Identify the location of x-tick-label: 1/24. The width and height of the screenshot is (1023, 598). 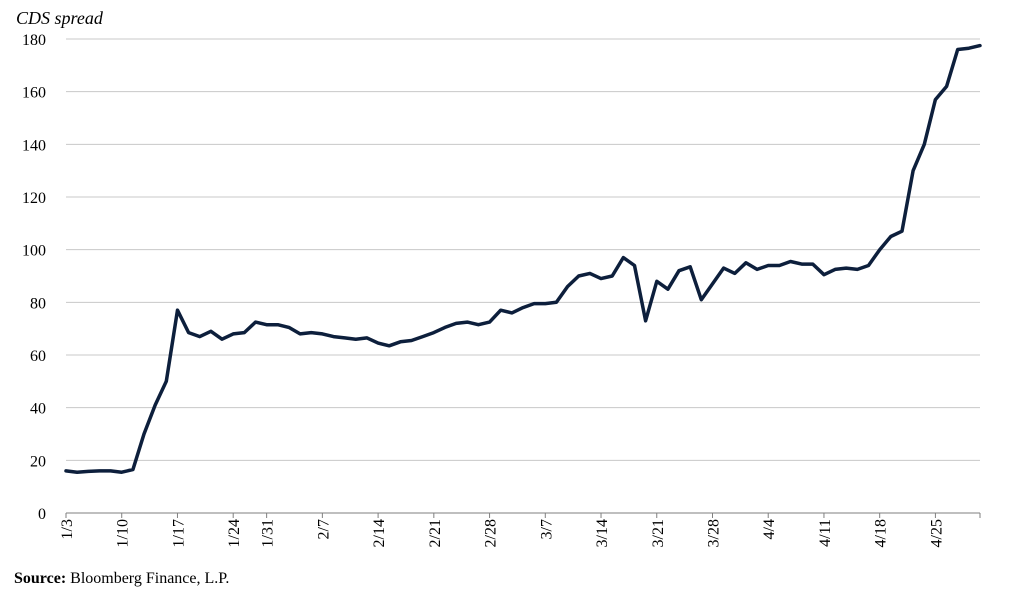
(234, 533).